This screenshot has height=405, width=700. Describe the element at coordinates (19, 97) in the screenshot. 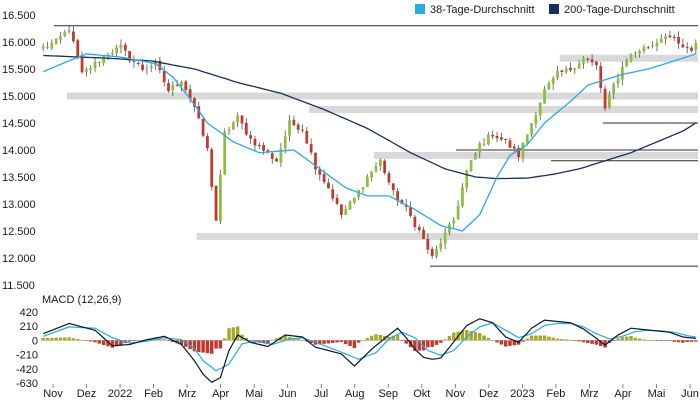

I see `price-y-tick: 15.000` at that location.